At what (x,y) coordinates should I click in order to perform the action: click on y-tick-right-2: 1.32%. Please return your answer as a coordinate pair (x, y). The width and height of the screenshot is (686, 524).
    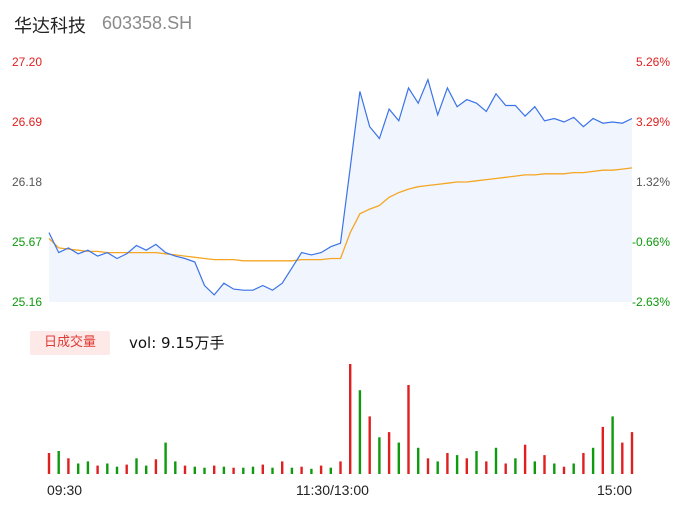
    Looking at the image, I should click on (652, 182).